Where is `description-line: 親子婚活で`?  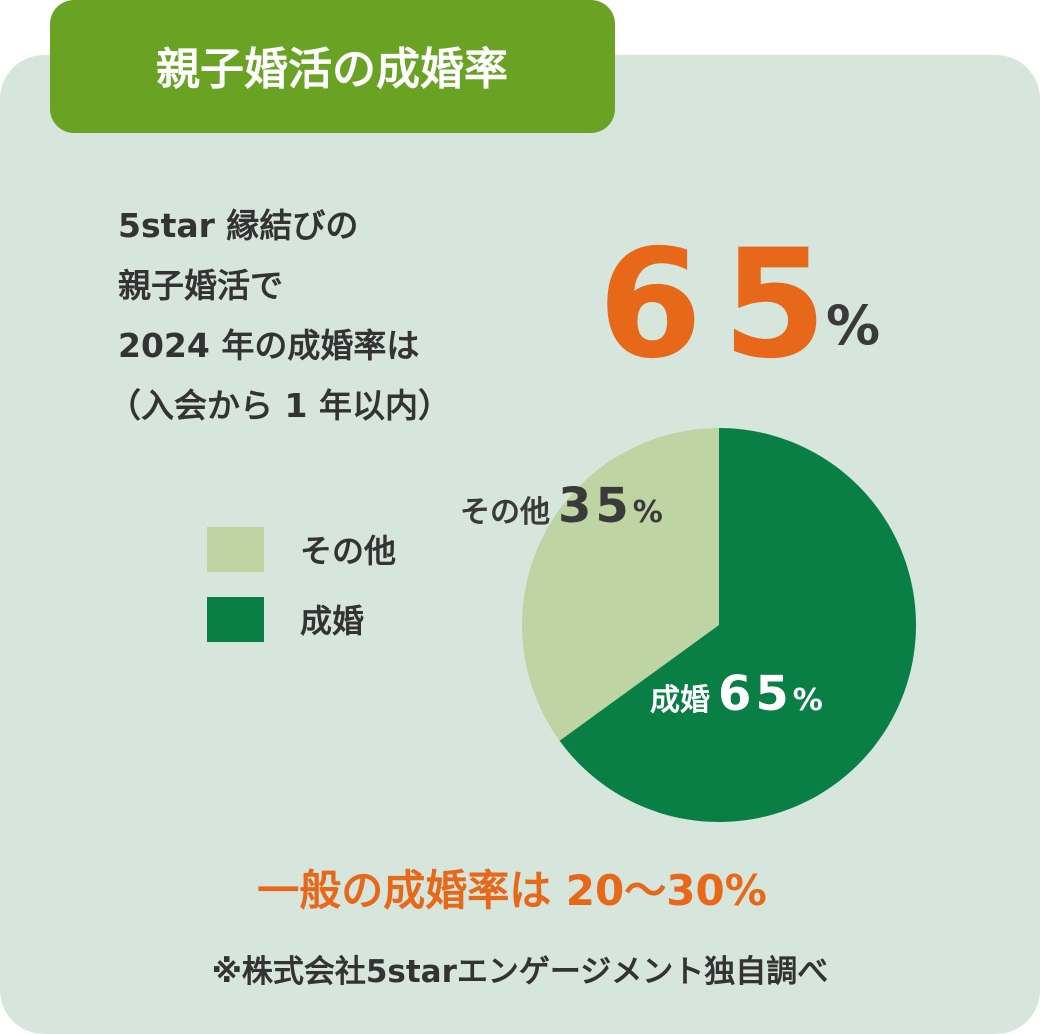
description-line: 親子婚活で is located at coordinates (200, 285).